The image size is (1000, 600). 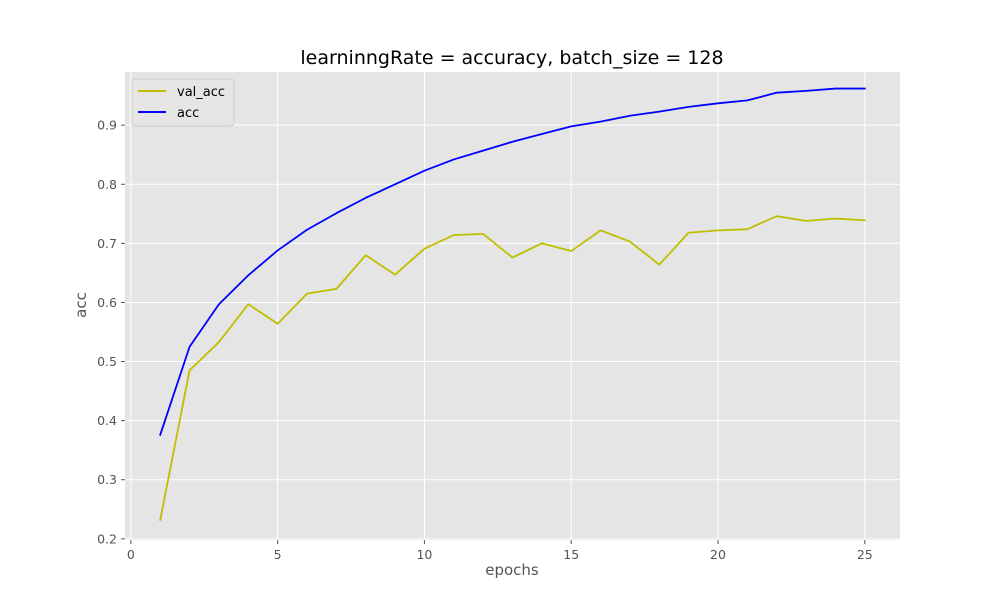 I want to click on legend: val_acc acc, so click(x=183, y=102).